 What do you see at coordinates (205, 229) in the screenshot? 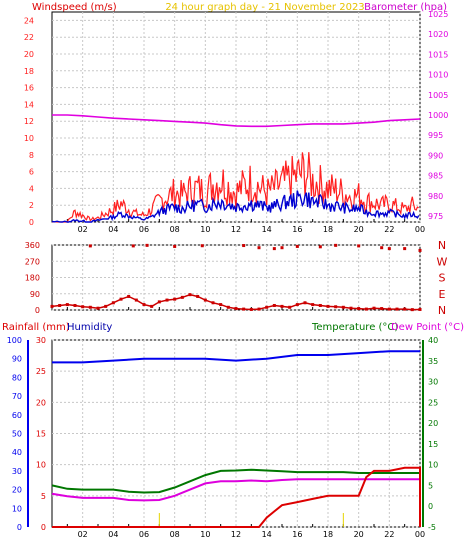
I see `wind-panel-x-tick-label: 10` at bounding box center [205, 229].